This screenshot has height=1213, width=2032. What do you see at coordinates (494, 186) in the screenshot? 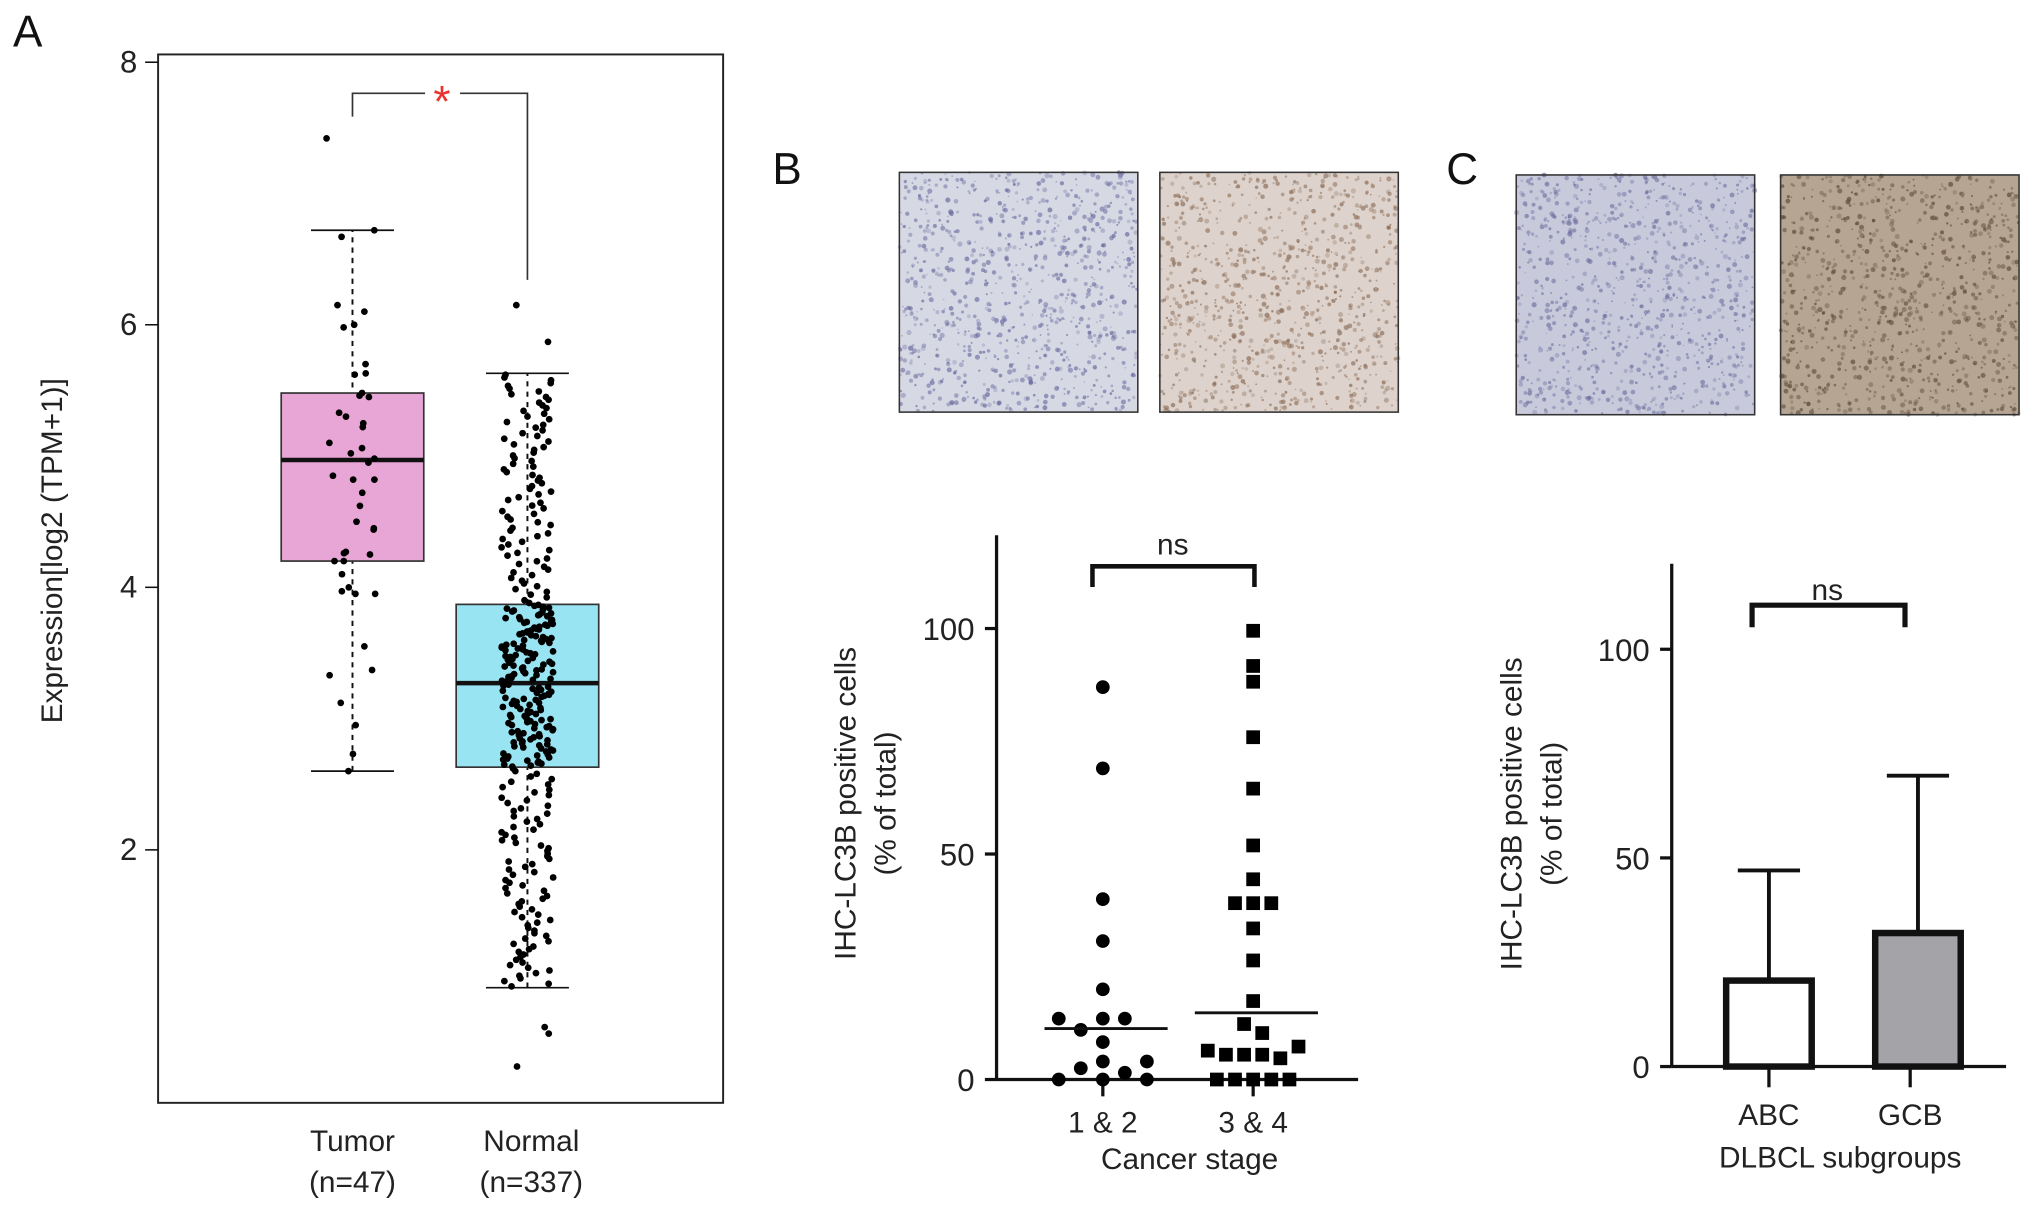
I see `panel-a-significance-bracket-right` at bounding box center [494, 186].